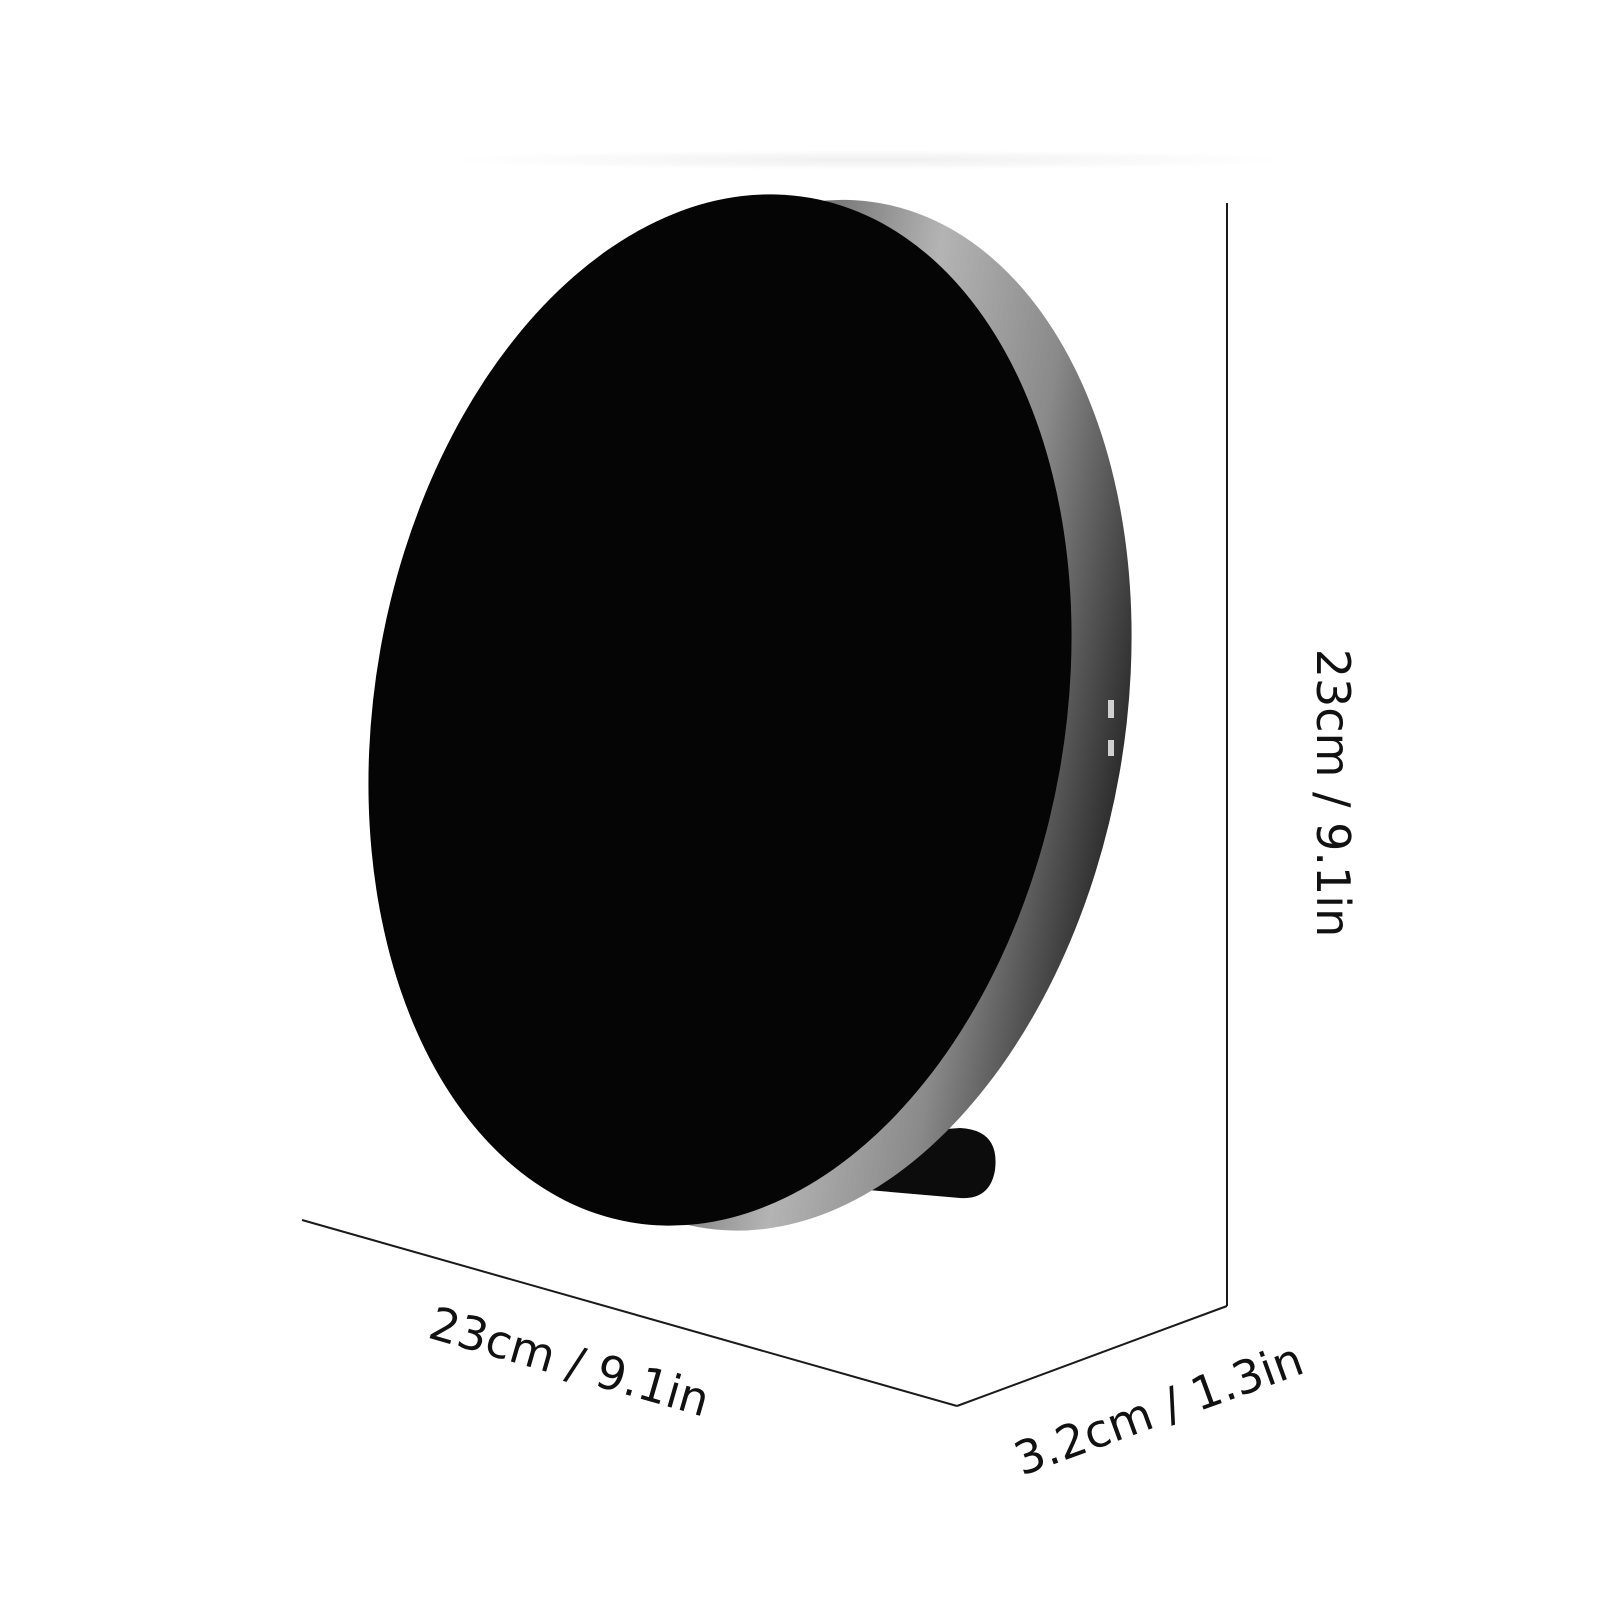 The height and width of the screenshot is (1601, 1601). Describe the element at coordinates (1158, 1409) in the screenshot. I see `depth-label: 3.2cm / 1.3in` at that location.